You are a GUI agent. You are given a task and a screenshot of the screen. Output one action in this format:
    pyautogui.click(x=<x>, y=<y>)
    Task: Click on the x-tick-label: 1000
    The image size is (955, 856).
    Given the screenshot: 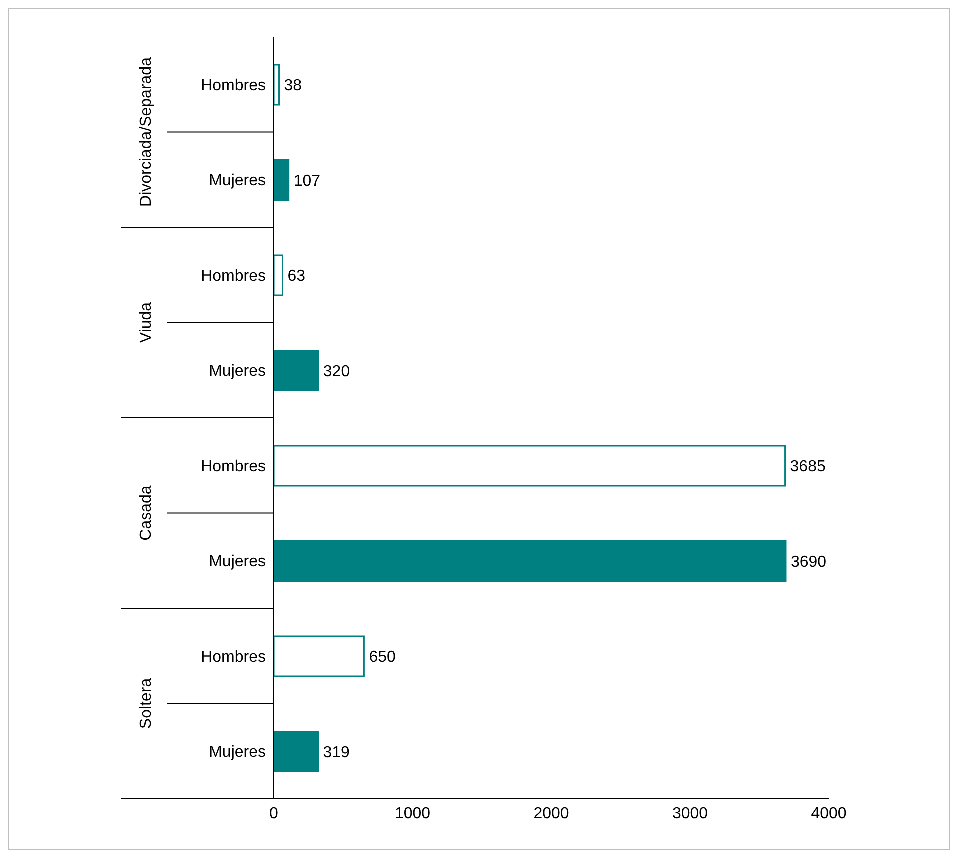 What is the action you would take?
    pyautogui.click(x=412, y=813)
    